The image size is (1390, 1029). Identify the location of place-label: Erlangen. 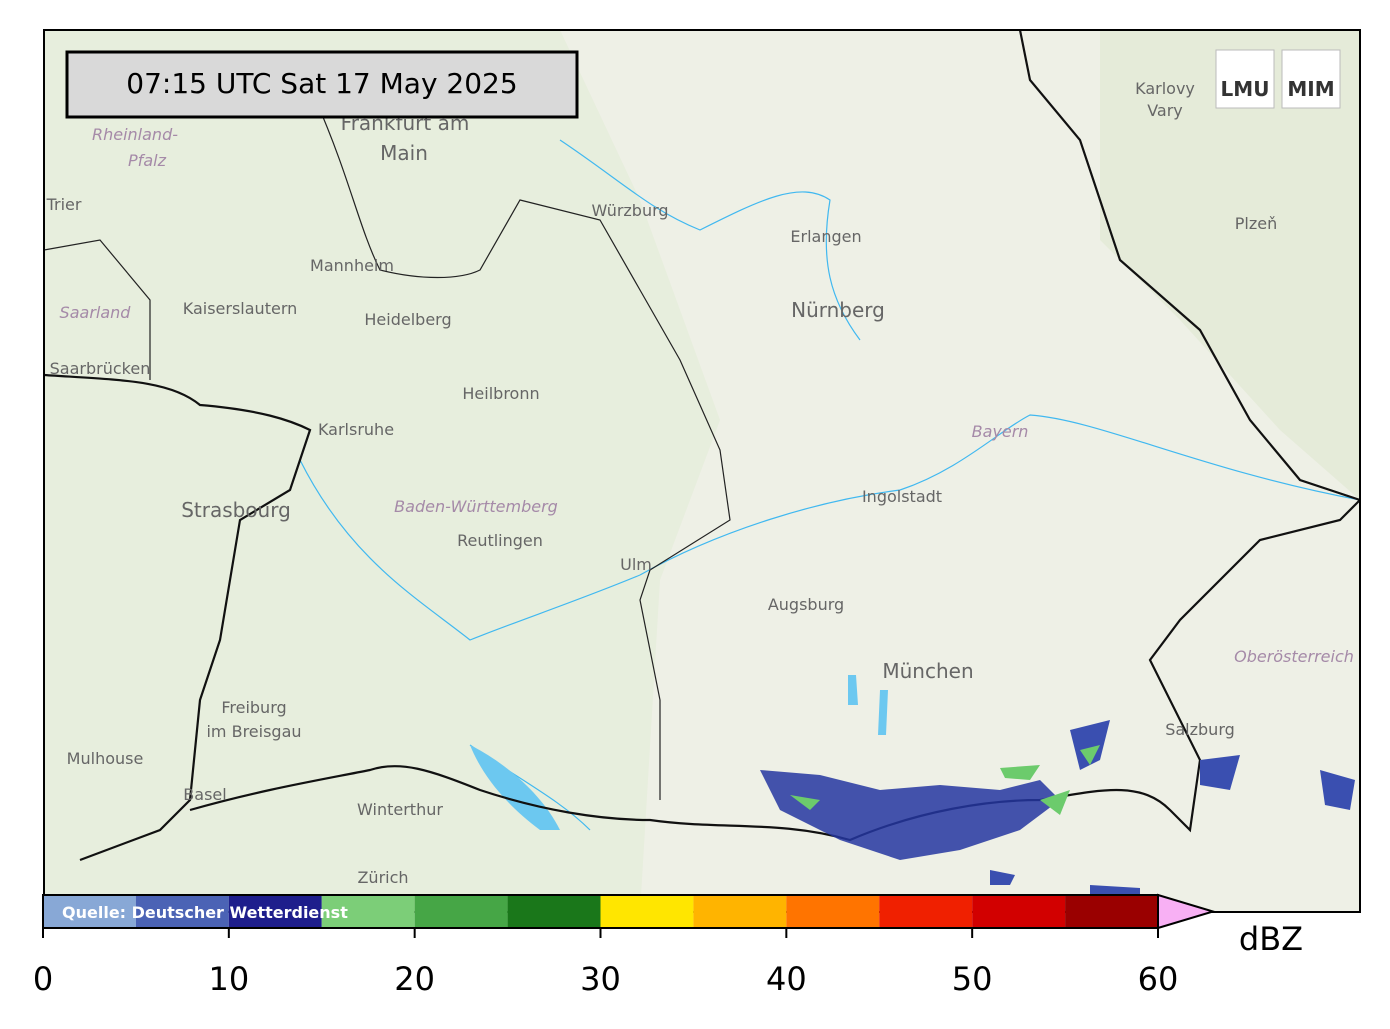
(825, 236).